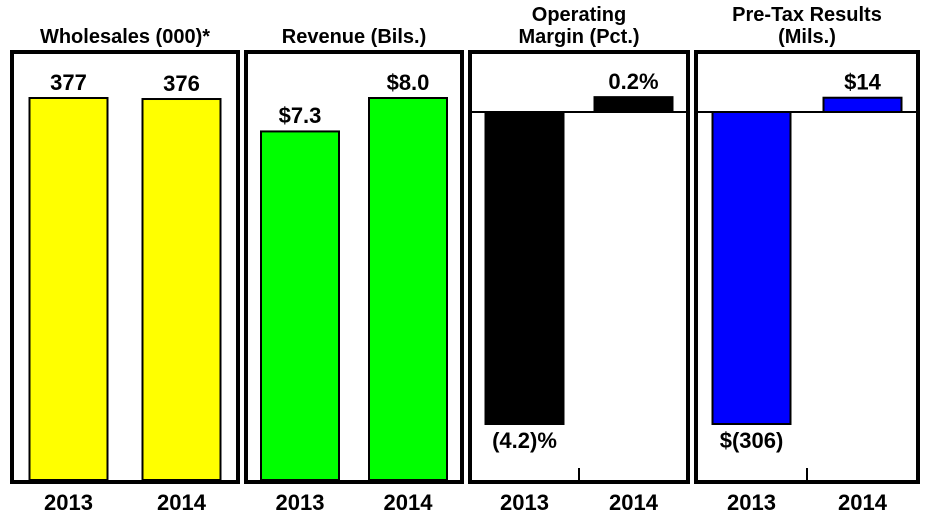 The height and width of the screenshot is (523, 933). I want to click on value-label: 376, so click(181, 83).